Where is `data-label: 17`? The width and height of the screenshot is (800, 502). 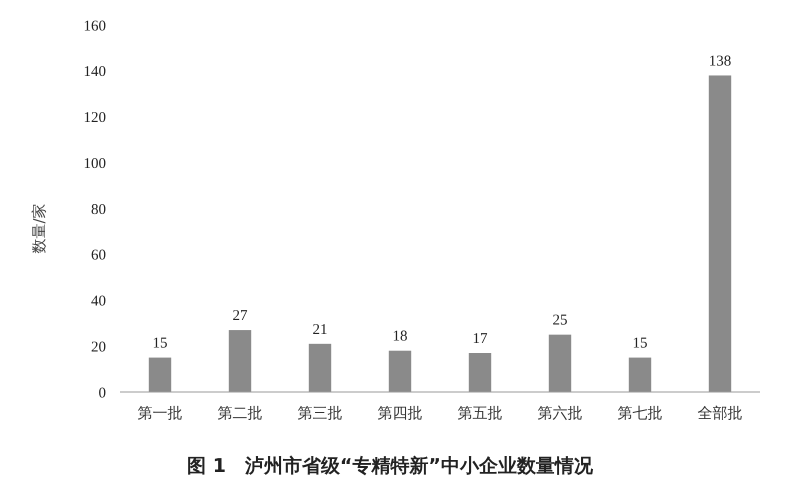 data-label: 17 is located at coordinates (480, 339).